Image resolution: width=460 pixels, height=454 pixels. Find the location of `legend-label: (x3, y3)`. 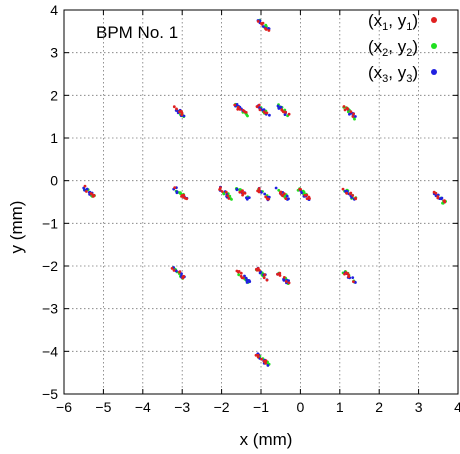

legend-label: (x3, y3) is located at coordinates (393, 74).